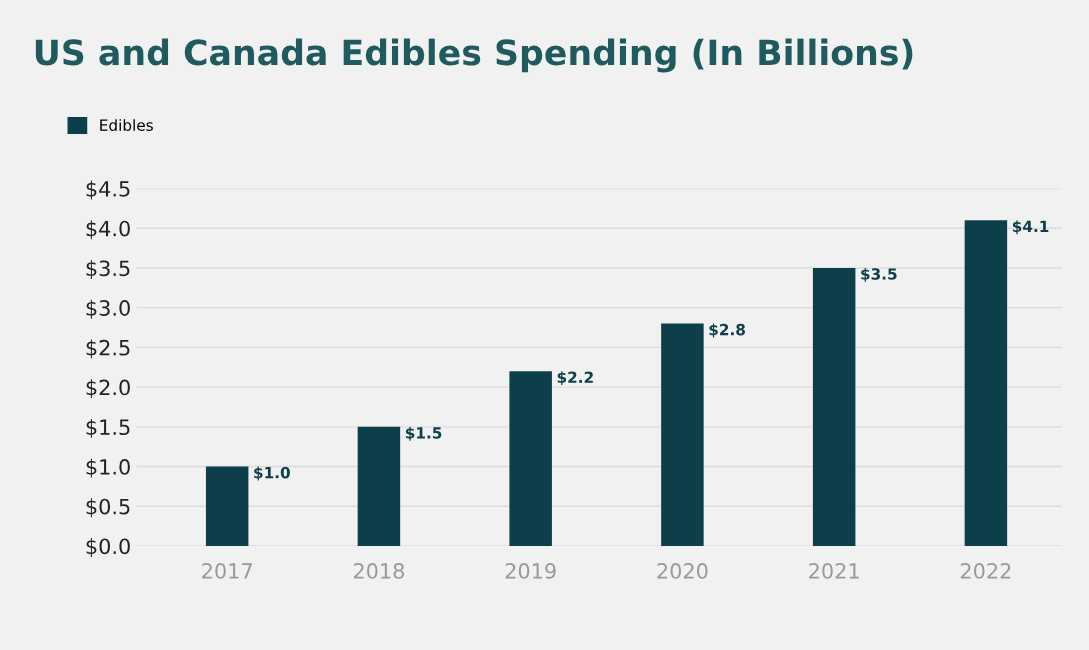  I want to click on text: $2.2, so click(575, 378).